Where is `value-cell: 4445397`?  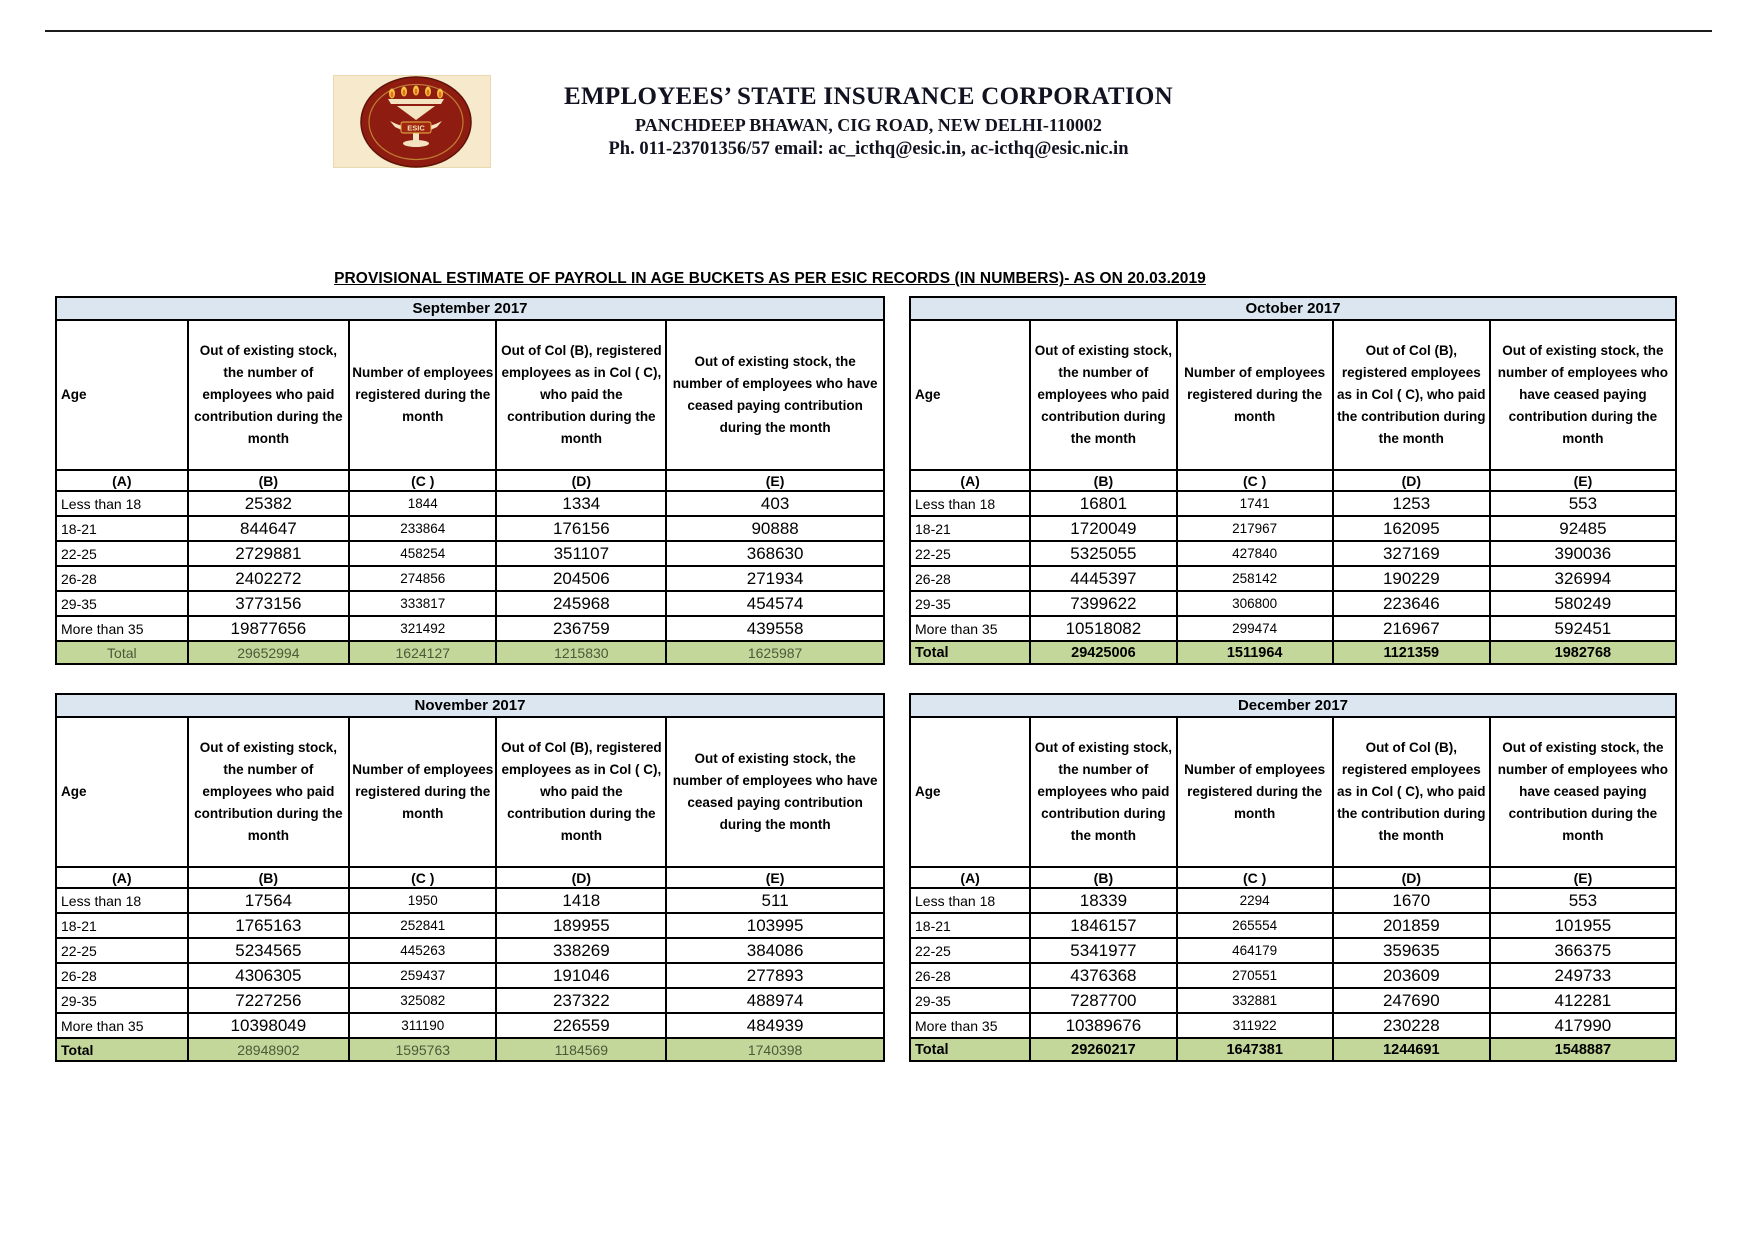
value-cell: 4445397 is located at coordinates (1103, 578).